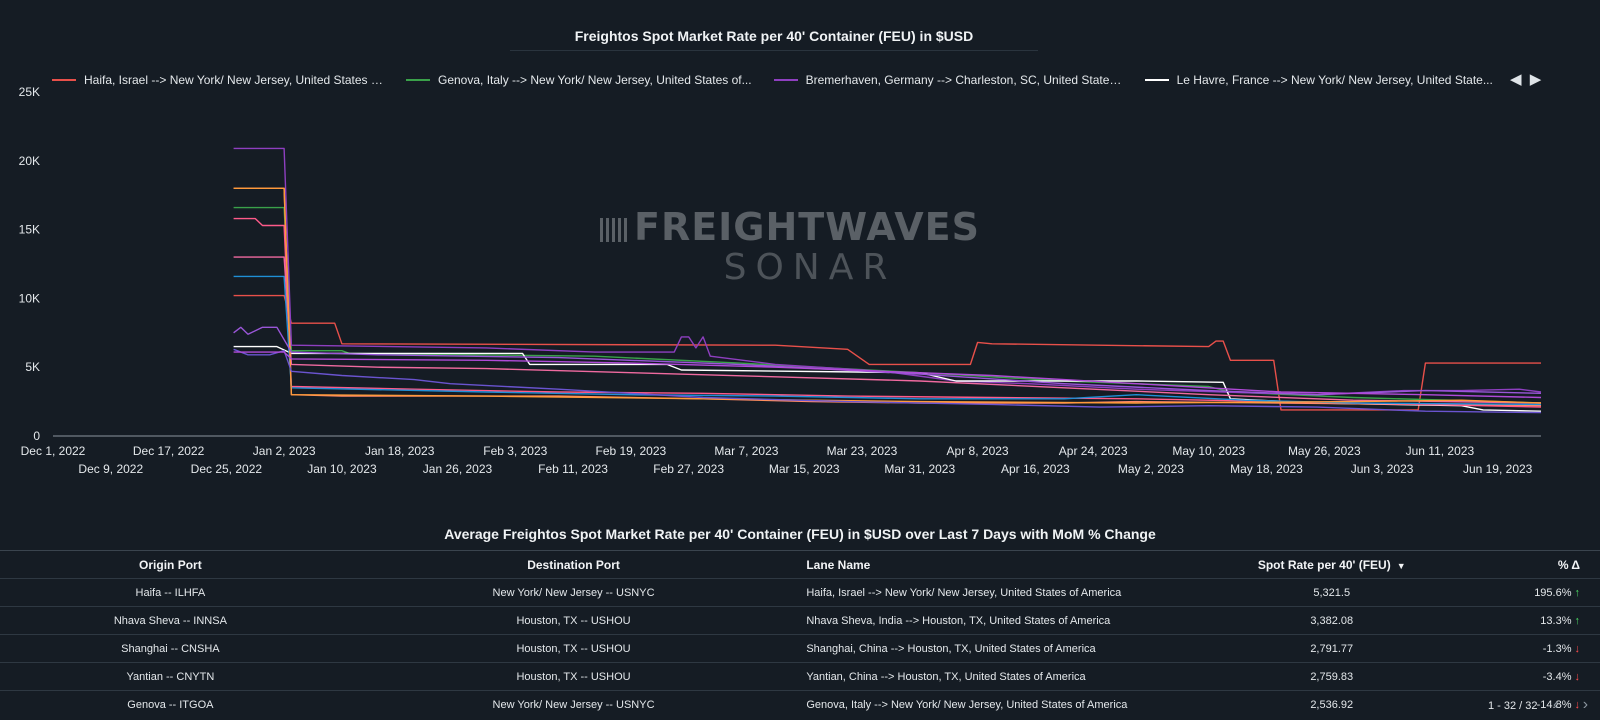 Image resolution: width=1600 pixels, height=720 pixels. I want to click on x-tick-label: Jan 26, 2023, so click(458, 469).